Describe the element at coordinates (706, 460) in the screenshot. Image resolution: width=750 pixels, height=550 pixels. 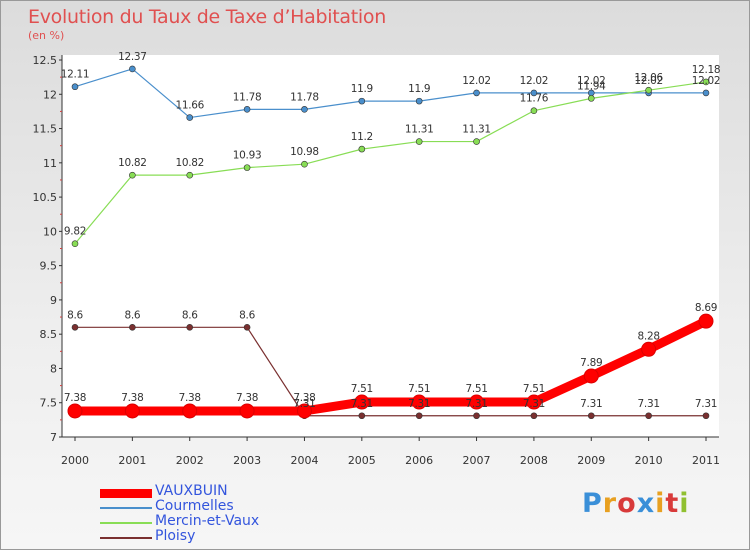
I see `x-tick-label: 2011` at that location.